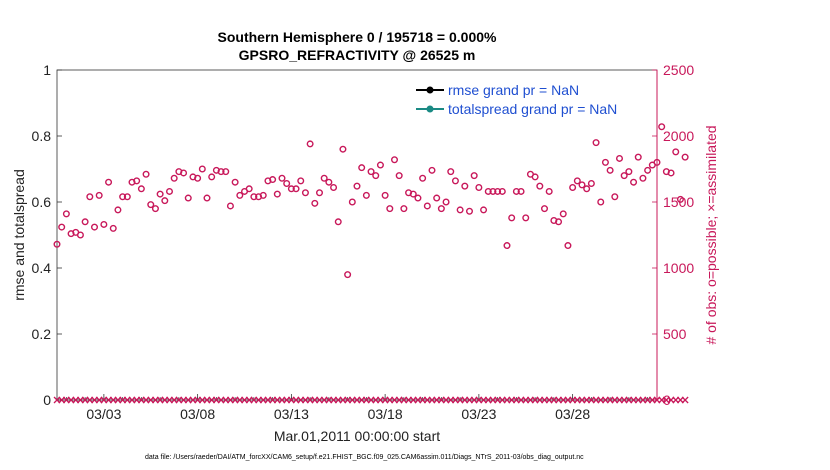 This screenshot has height=470, width=830. I want to click on x-tick-label: 03/13, so click(291, 414).